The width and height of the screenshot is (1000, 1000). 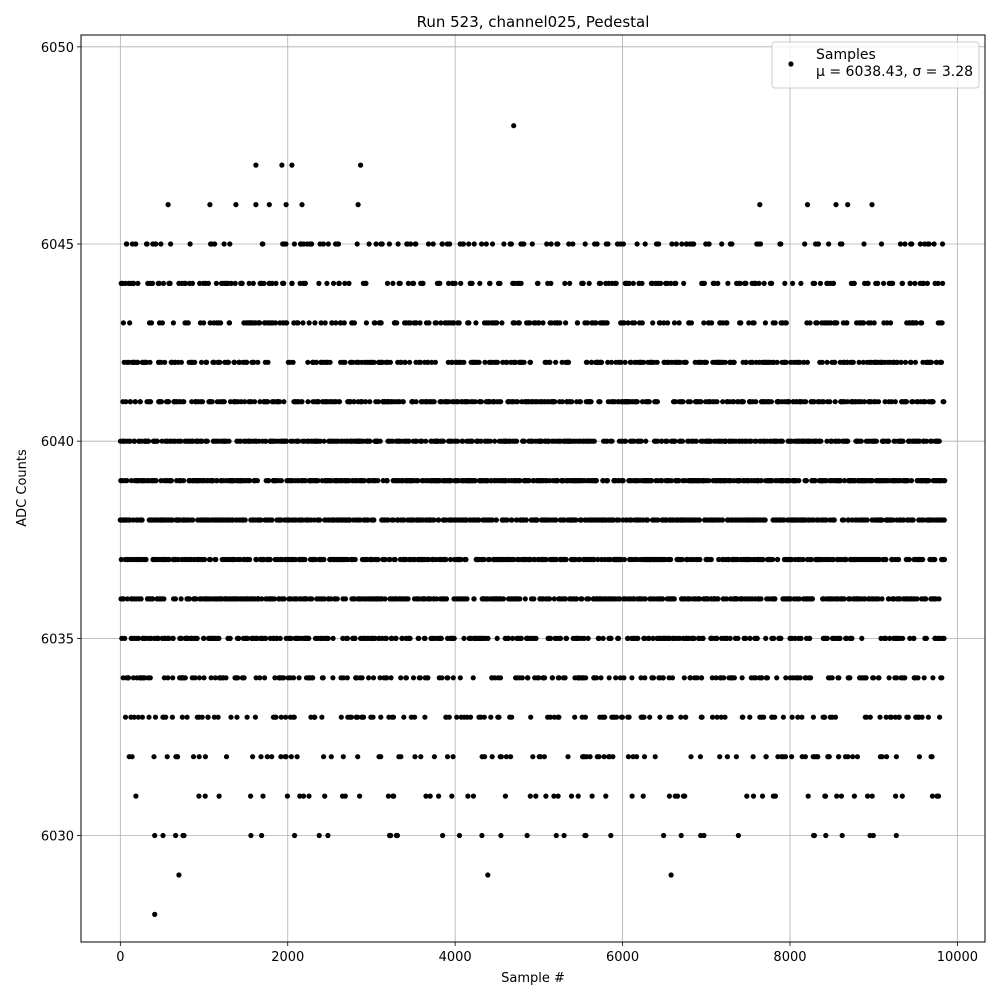 I want to click on x-tick-label: 6000, so click(x=622, y=957).